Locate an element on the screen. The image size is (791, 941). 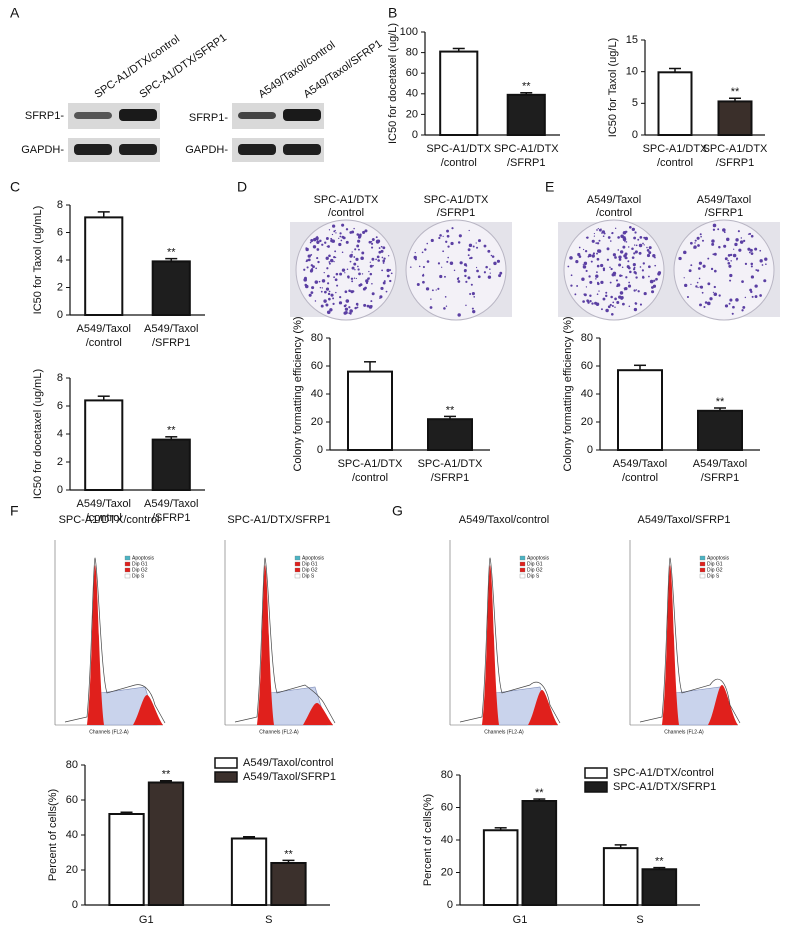
y-tick-label: 20 is located at coordinates (412, 114).